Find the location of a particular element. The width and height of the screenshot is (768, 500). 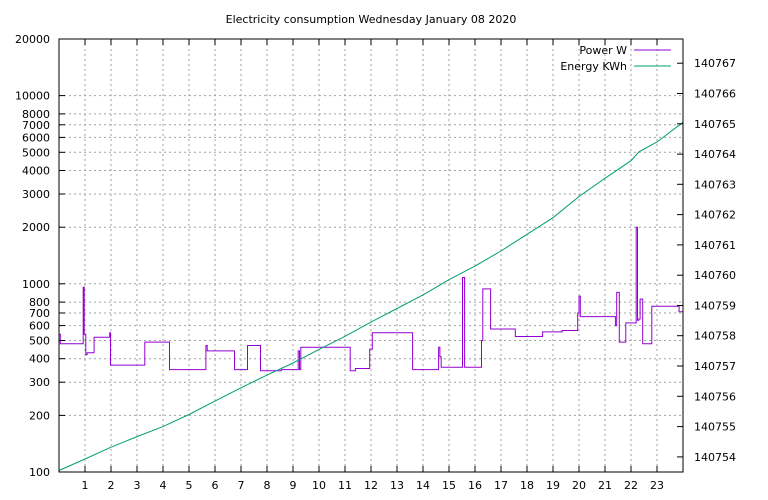

y2-tick-label: 140754 is located at coordinates (715, 457).